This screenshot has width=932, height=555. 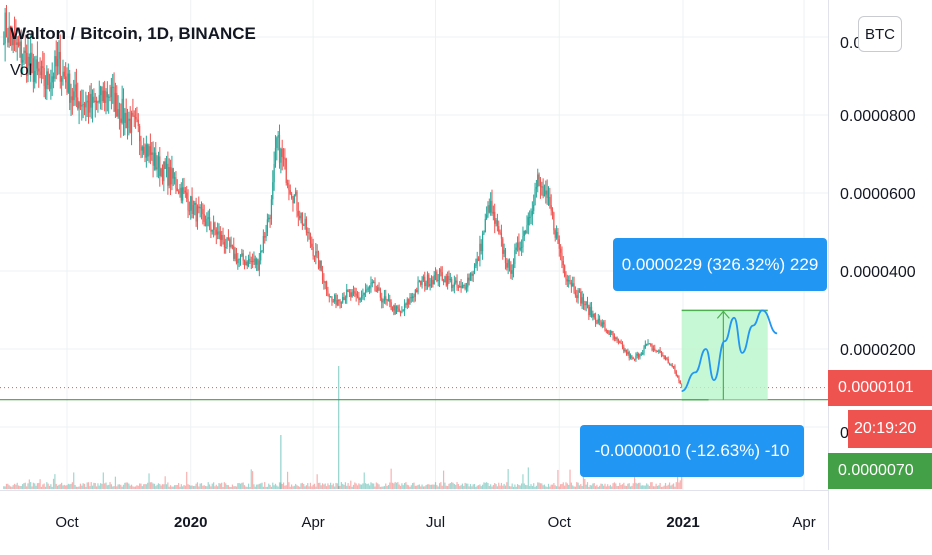 What do you see at coordinates (880, 34) in the screenshot?
I see `currency-button: BTC` at bounding box center [880, 34].